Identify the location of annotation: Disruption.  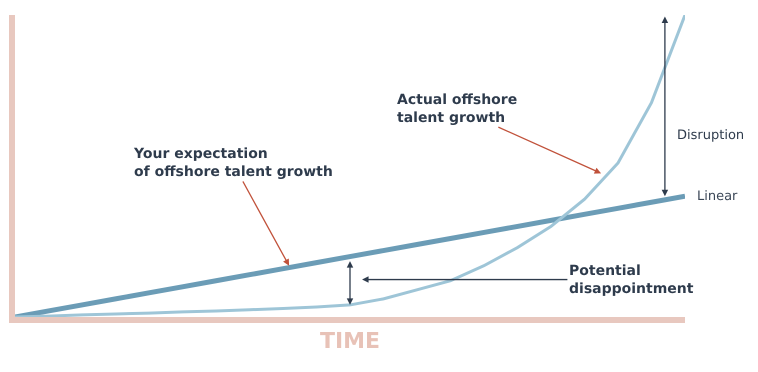
(710, 135).